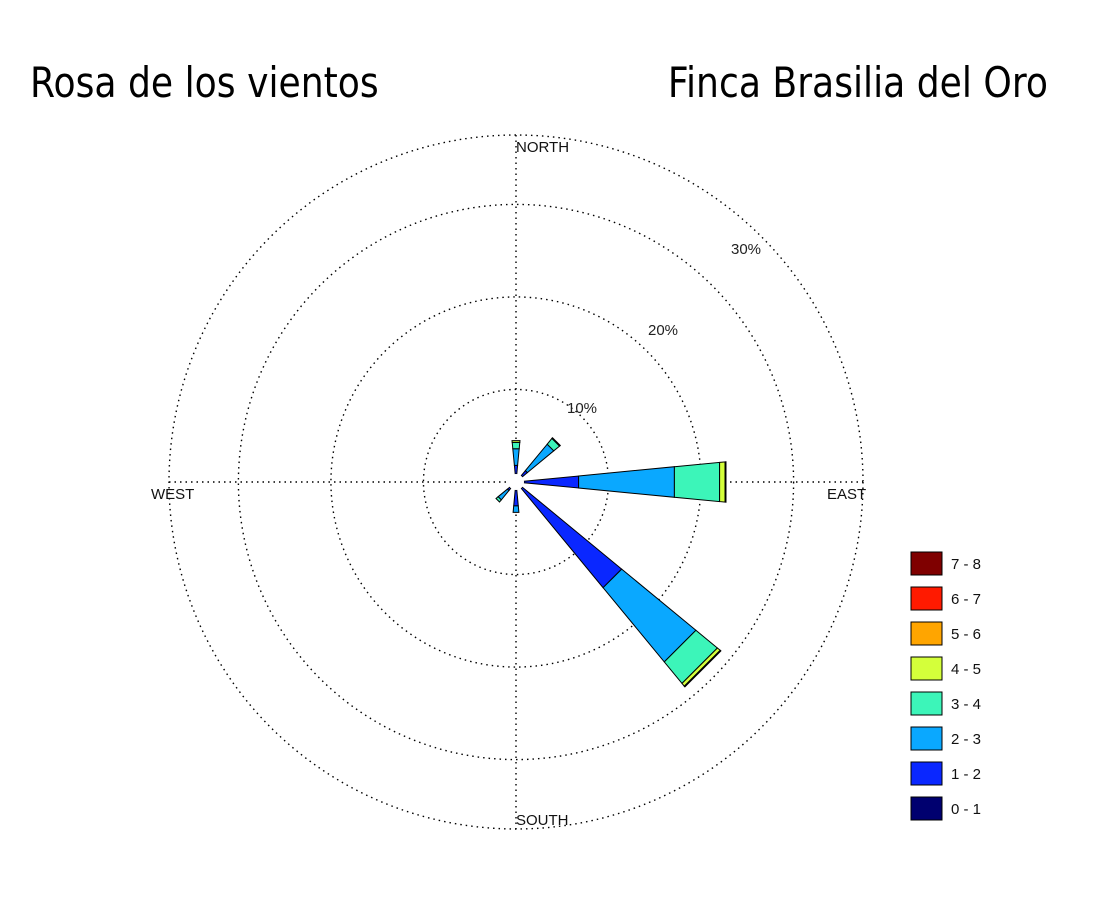 The image size is (1096, 897). I want to click on legend-label: 4 - 5, so click(966, 669).